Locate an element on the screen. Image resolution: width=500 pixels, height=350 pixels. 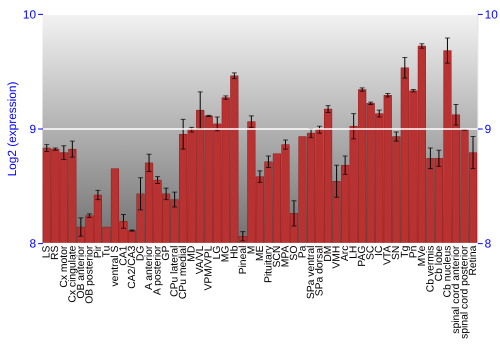
y2-tick-label: 9 is located at coordinates (488, 129).